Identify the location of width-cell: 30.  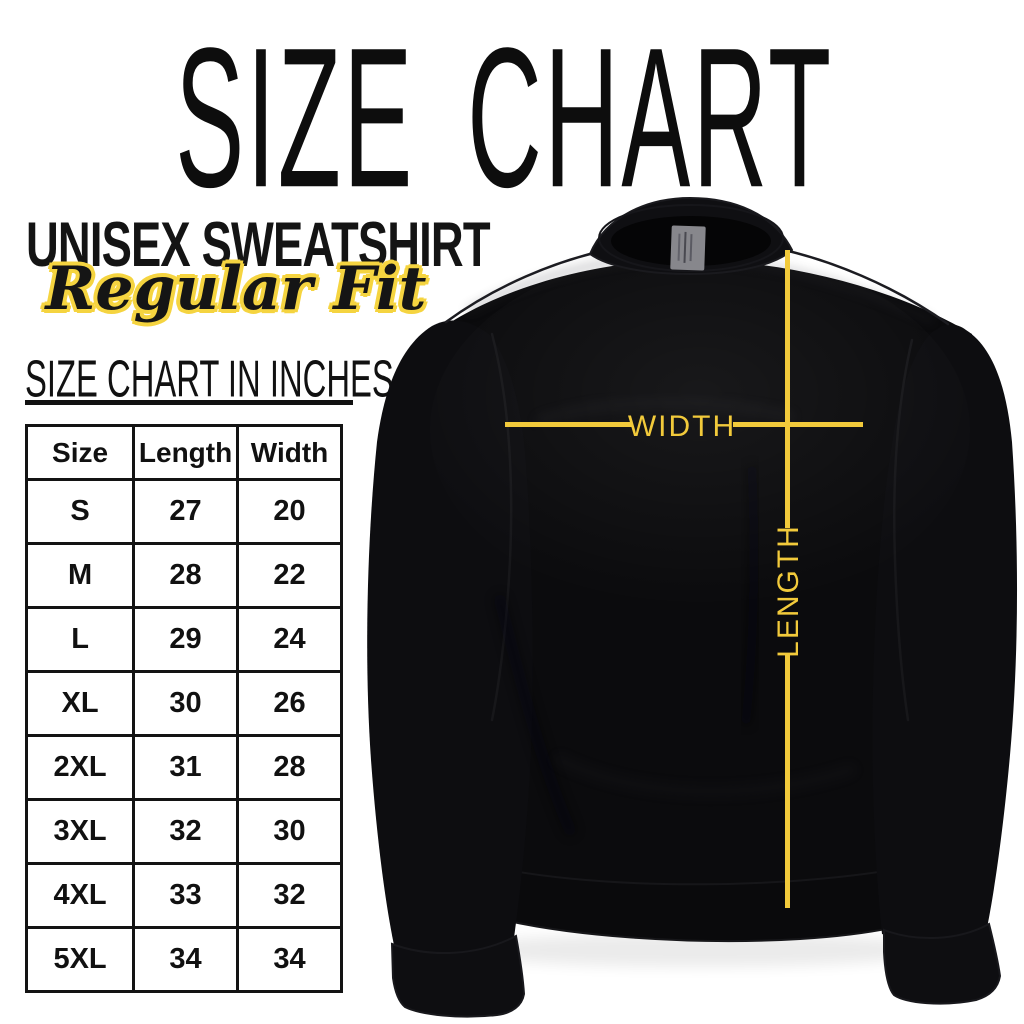
(289, 831).